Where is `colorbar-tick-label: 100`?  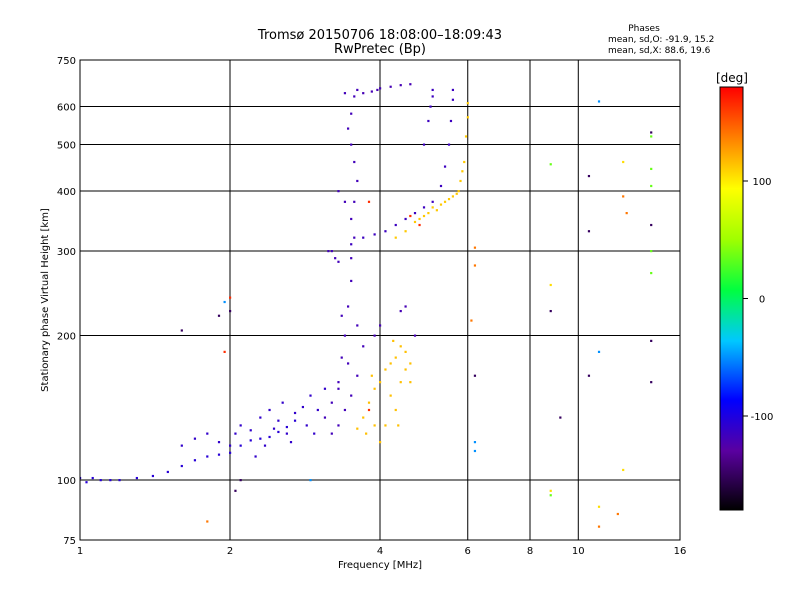
colorbar-tick-label: 100 is located at coordinates (761, 182).